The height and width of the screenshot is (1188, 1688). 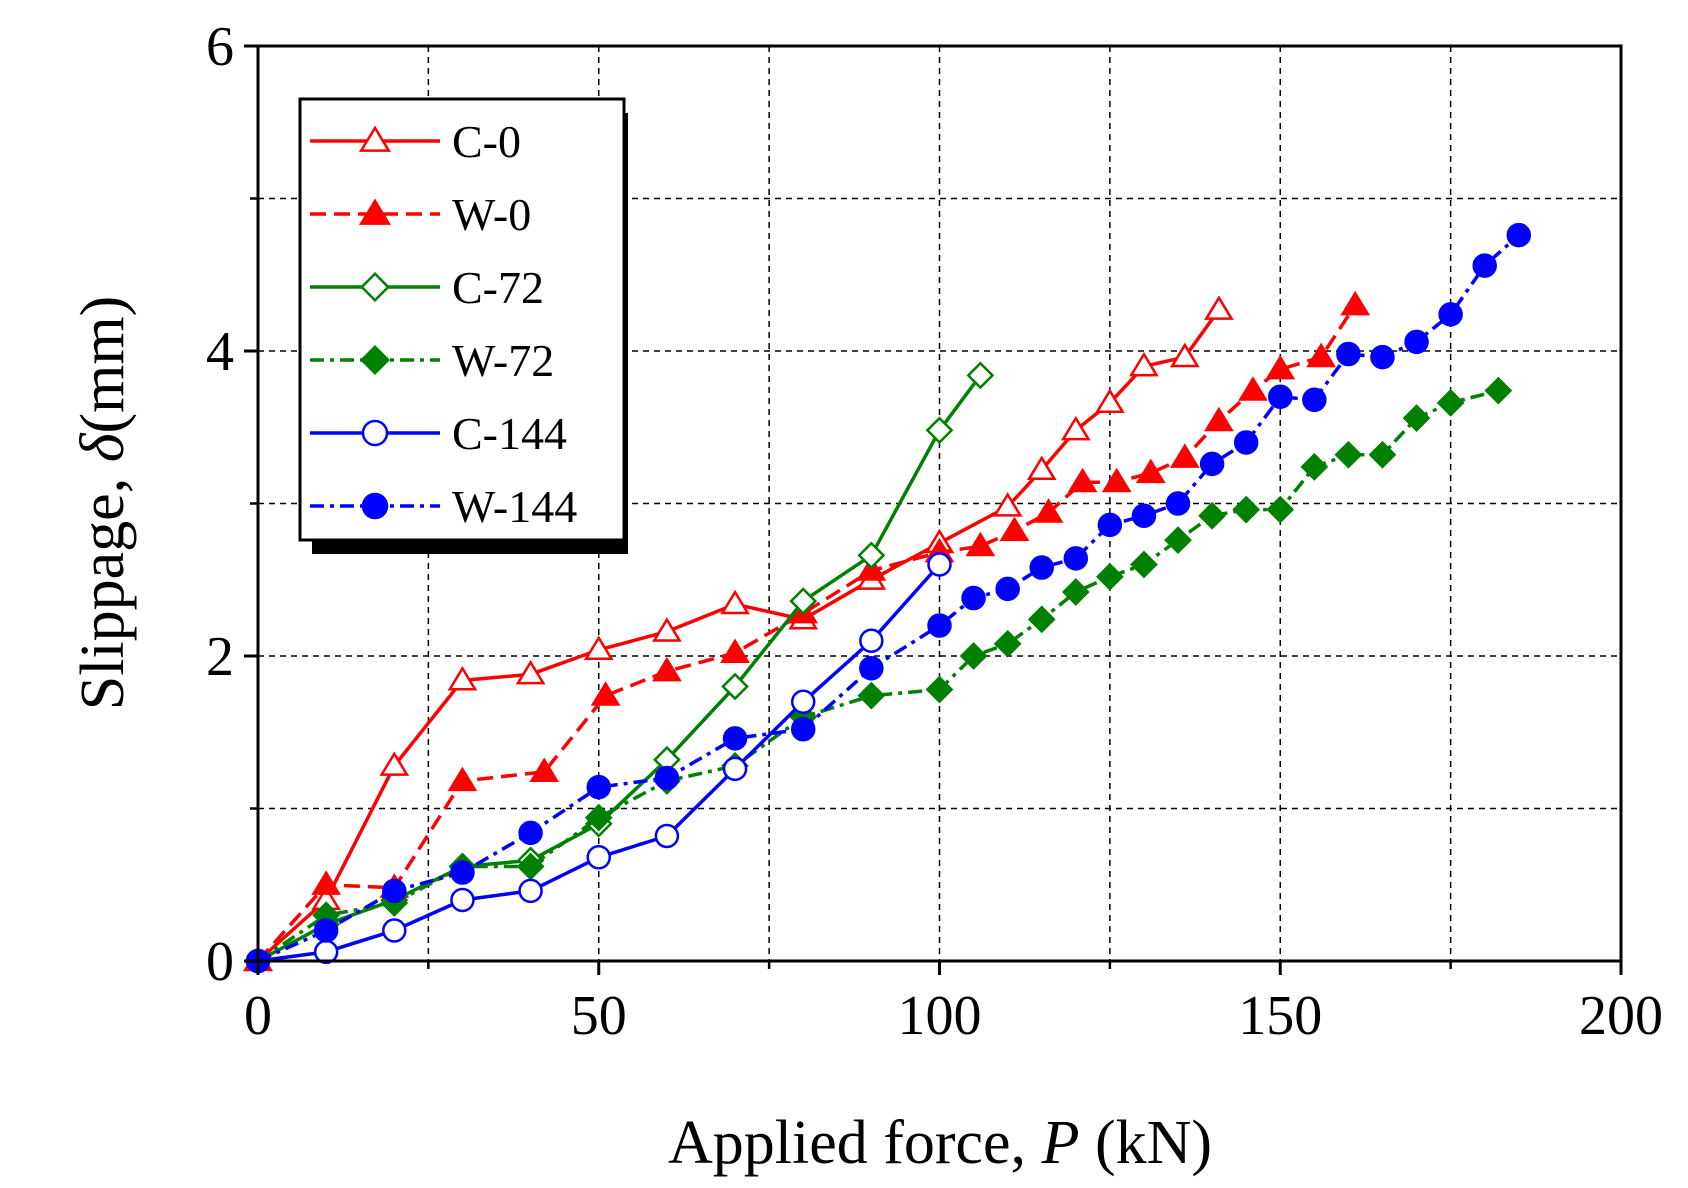 I want to click on legend-item: C-72, so click(x=427, y=287).